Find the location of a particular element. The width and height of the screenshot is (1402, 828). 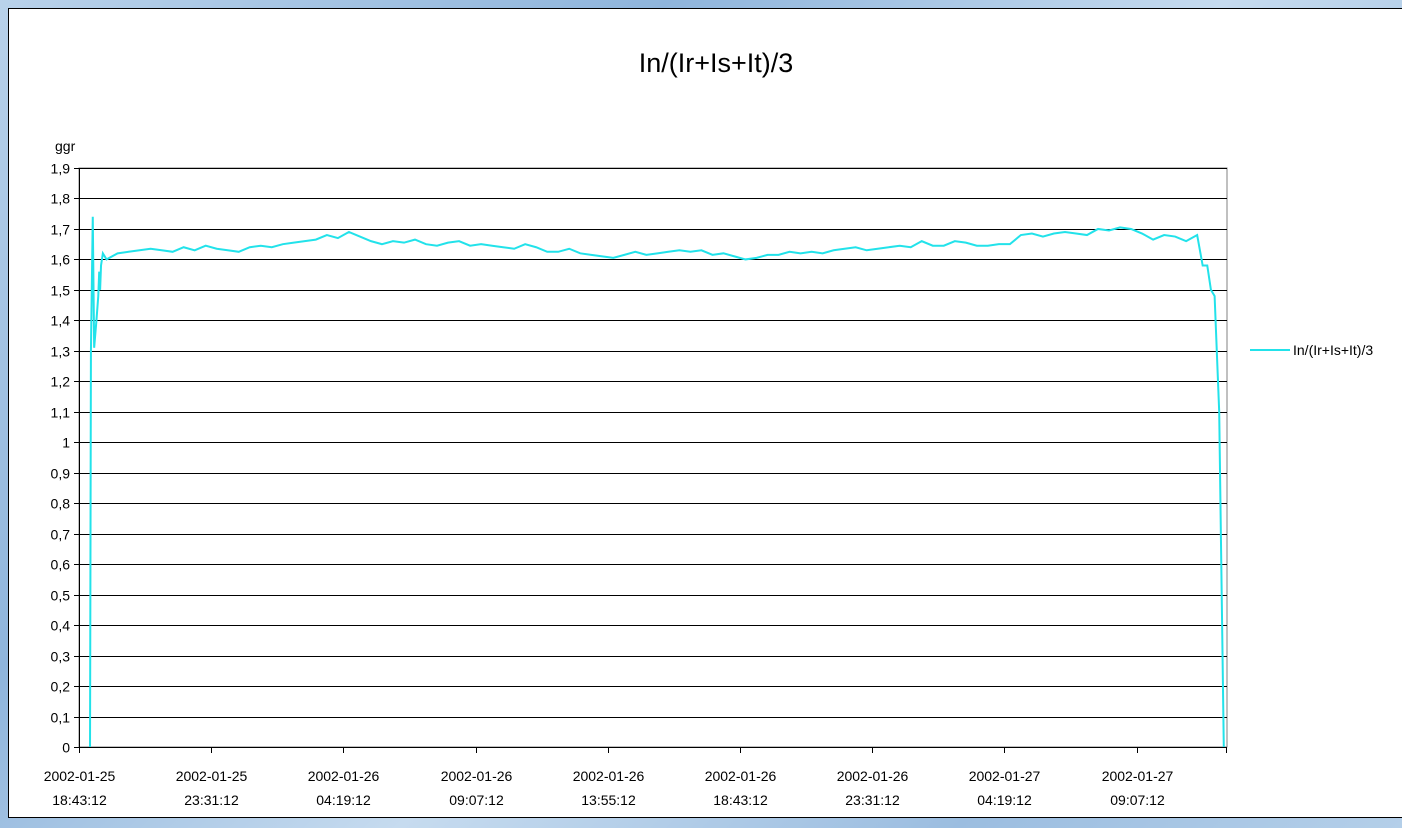

legend-label: In/(Ir+Is+It)/3 is located at coordinates (1333, 350).